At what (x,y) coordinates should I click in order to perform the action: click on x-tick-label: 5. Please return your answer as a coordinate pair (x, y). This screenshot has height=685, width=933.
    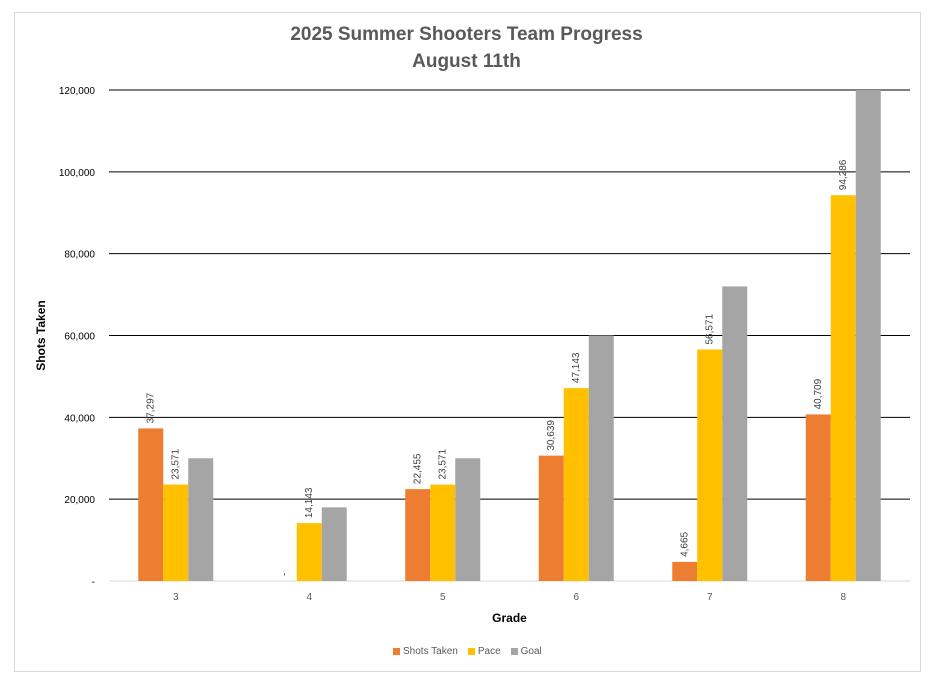
    Looking at the image, I should click on (443, 597).